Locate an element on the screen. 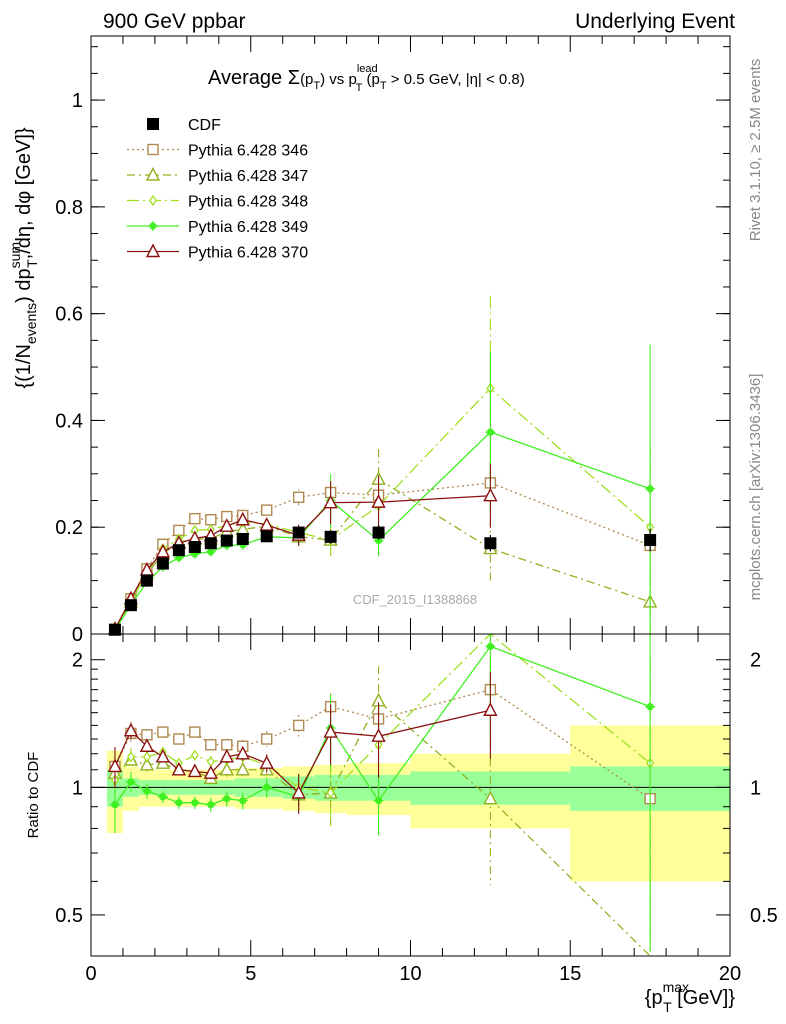 Image resolution: width=786 pixels, height=1024 pixels. y-axis-title-ratio: Ratio to CDF is located at coordinates (33, 795).